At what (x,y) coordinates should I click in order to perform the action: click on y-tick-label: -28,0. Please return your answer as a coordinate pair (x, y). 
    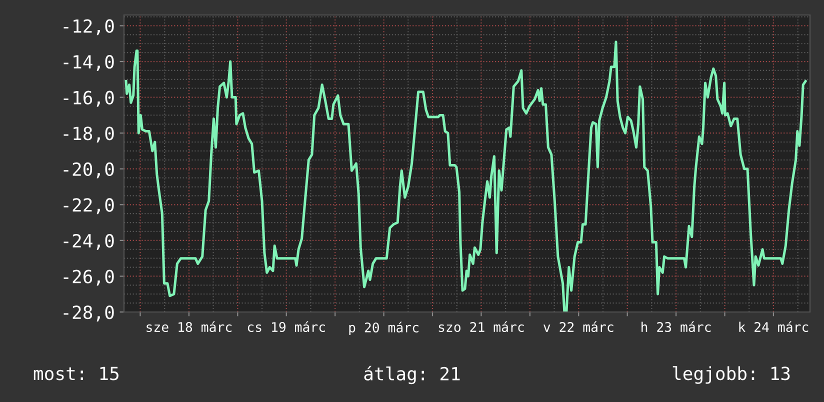
    Looking at the image, I should click on (89, 314).